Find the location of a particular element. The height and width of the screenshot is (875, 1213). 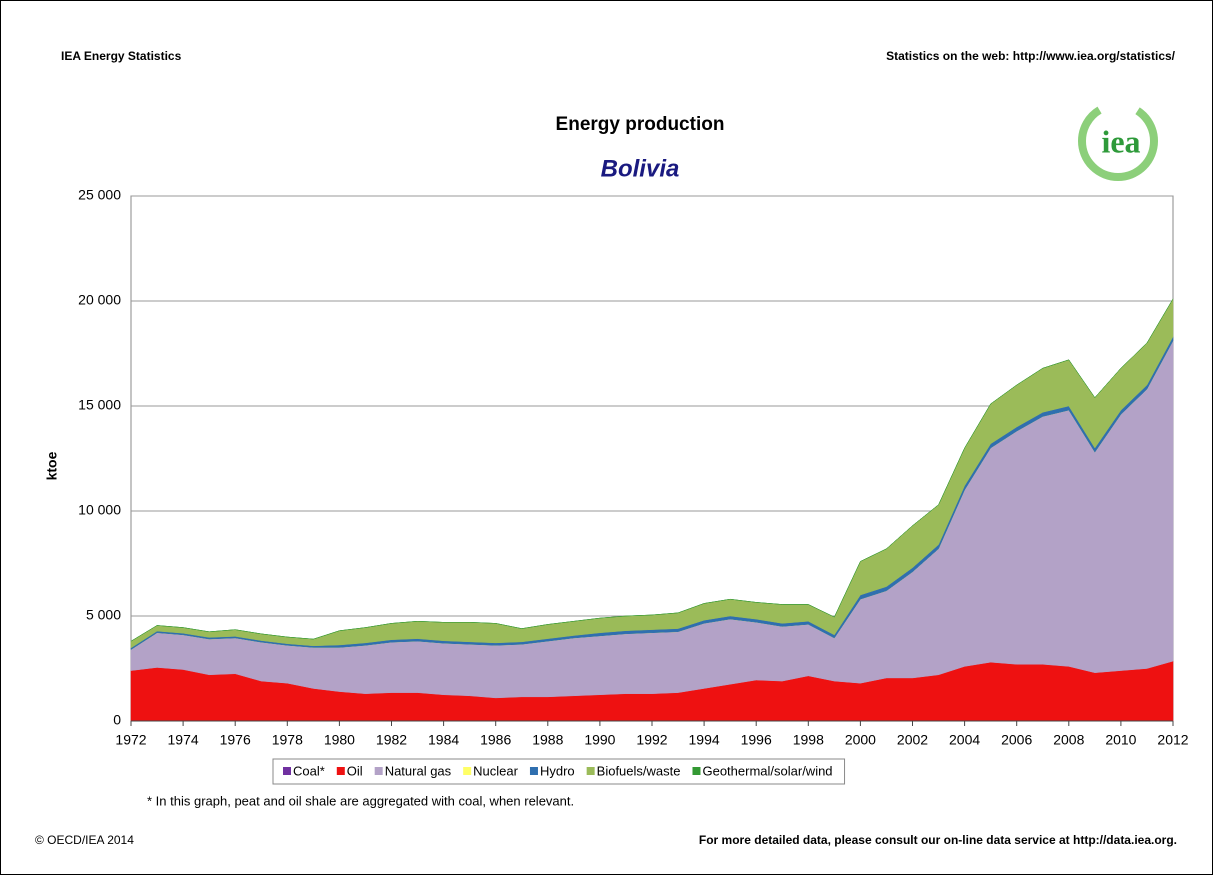

logo-text: iea is located at coordinates (1120, 141).